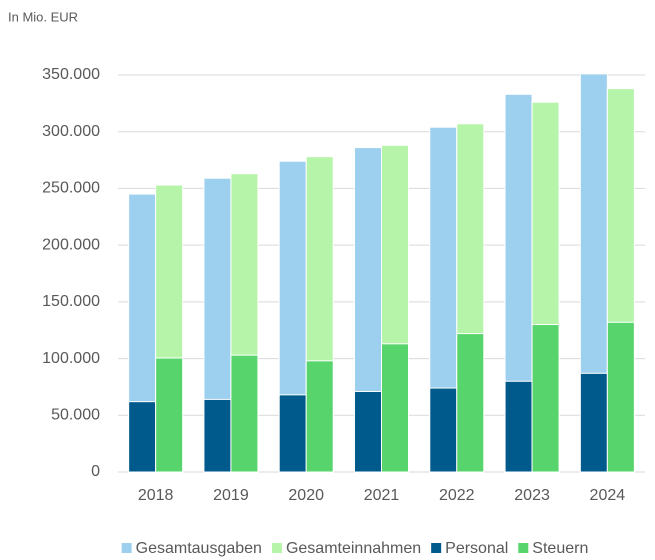 Image resolution: width=655 pixels, height=560 pixels. I want to click on y-tick-label: 100.000, so click(71, 358).